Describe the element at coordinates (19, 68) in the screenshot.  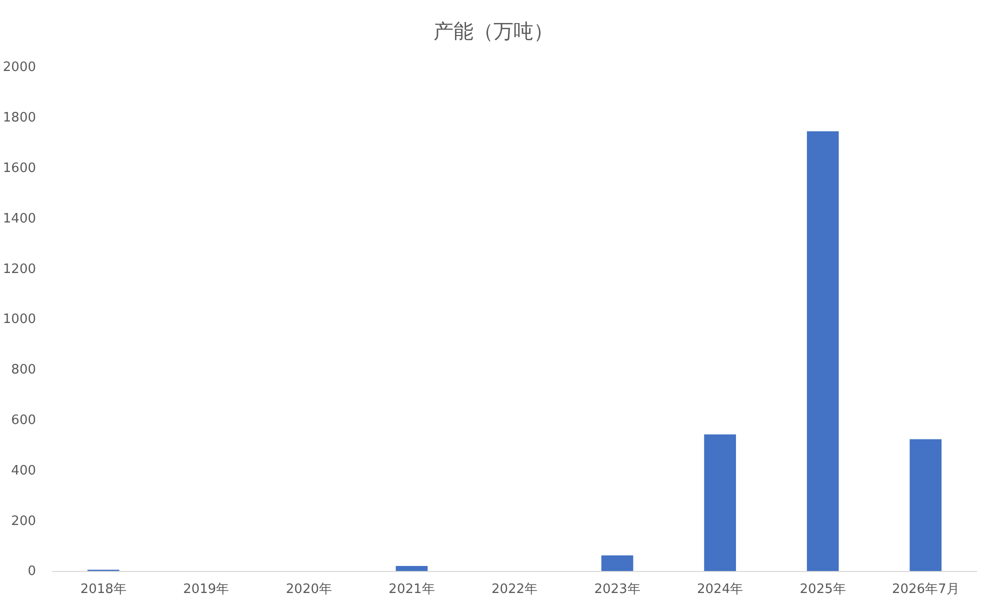
I see `y-tick-label: 2000` at that location.